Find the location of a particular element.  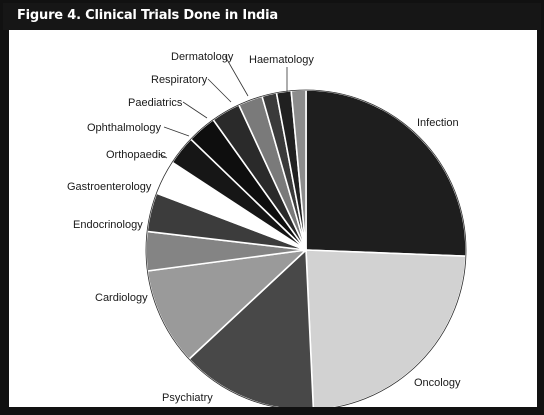

slice-label-cardiology: Cardiology is located at coordinates (121, 298).